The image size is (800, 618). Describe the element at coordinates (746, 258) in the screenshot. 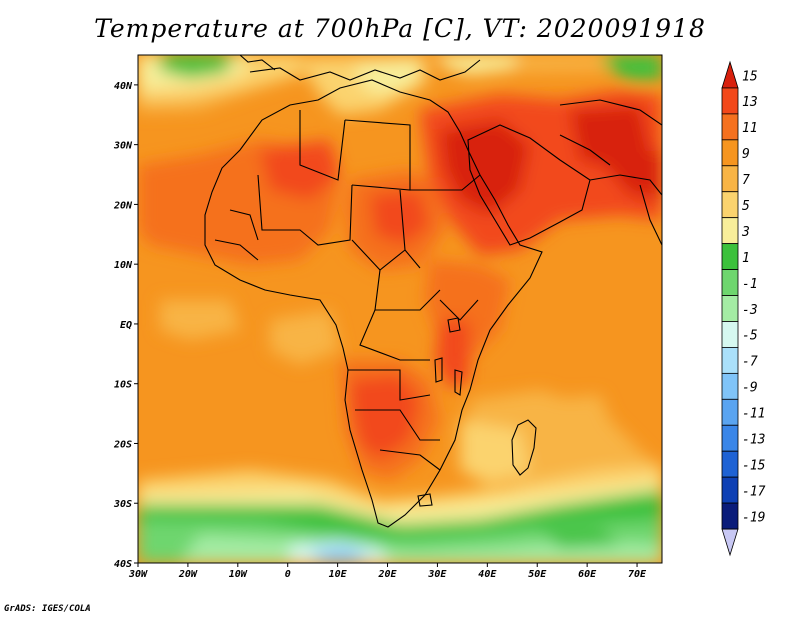

I see `colorbar-label: 1` at that location.